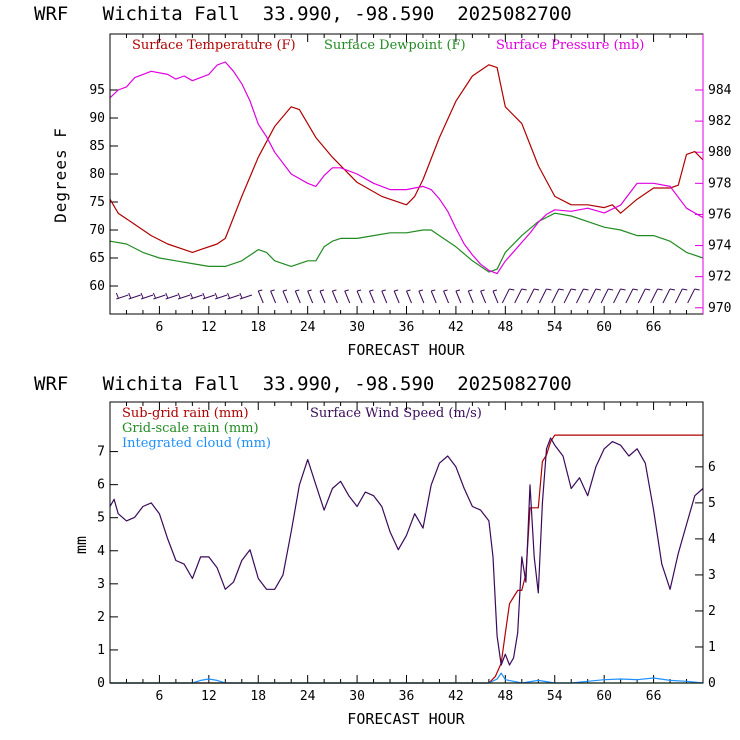  Describe the element at coordinates (712, 683) in the screenshot. I see `bottom-y2-tick-label: 0` at that location.